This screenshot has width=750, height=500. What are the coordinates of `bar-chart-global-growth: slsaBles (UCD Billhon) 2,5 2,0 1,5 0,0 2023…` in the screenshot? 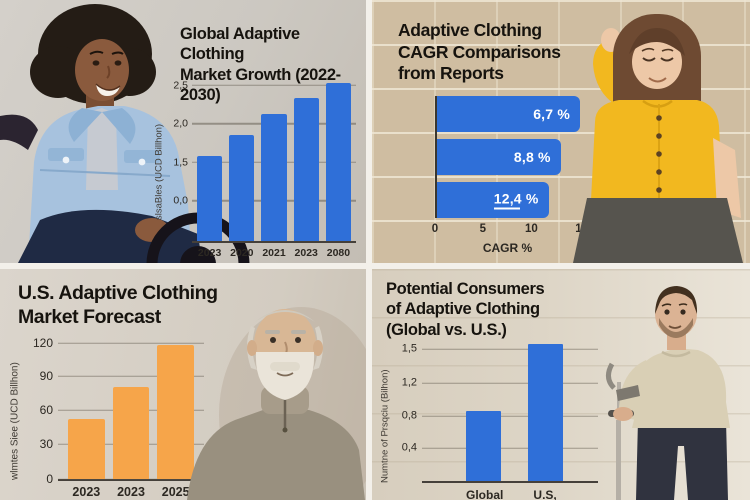 It's located at (254, 169).